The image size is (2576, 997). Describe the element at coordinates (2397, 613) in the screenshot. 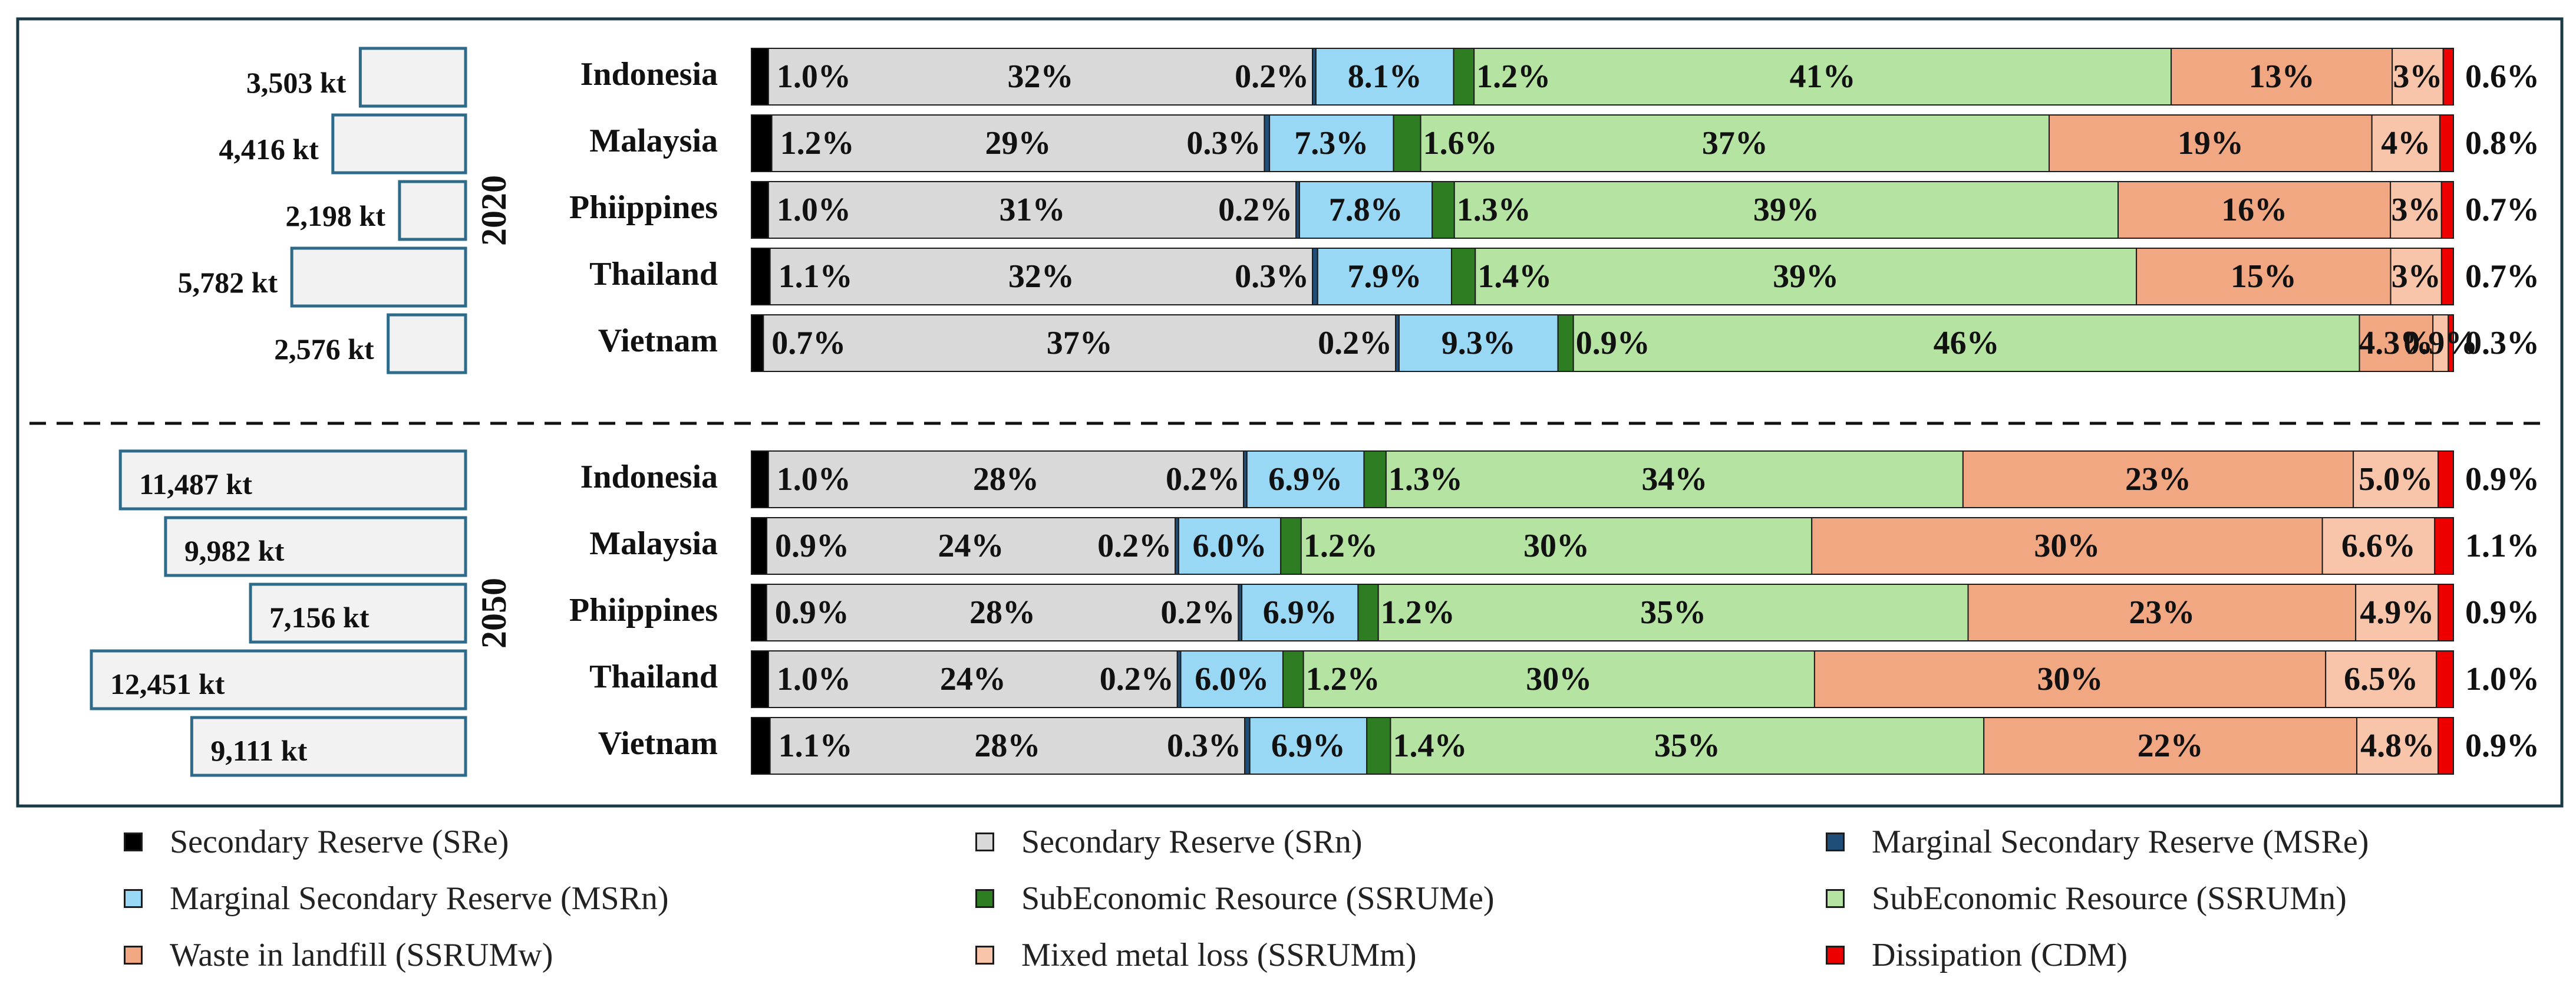

I see `data-label: 4.9%` at that location.